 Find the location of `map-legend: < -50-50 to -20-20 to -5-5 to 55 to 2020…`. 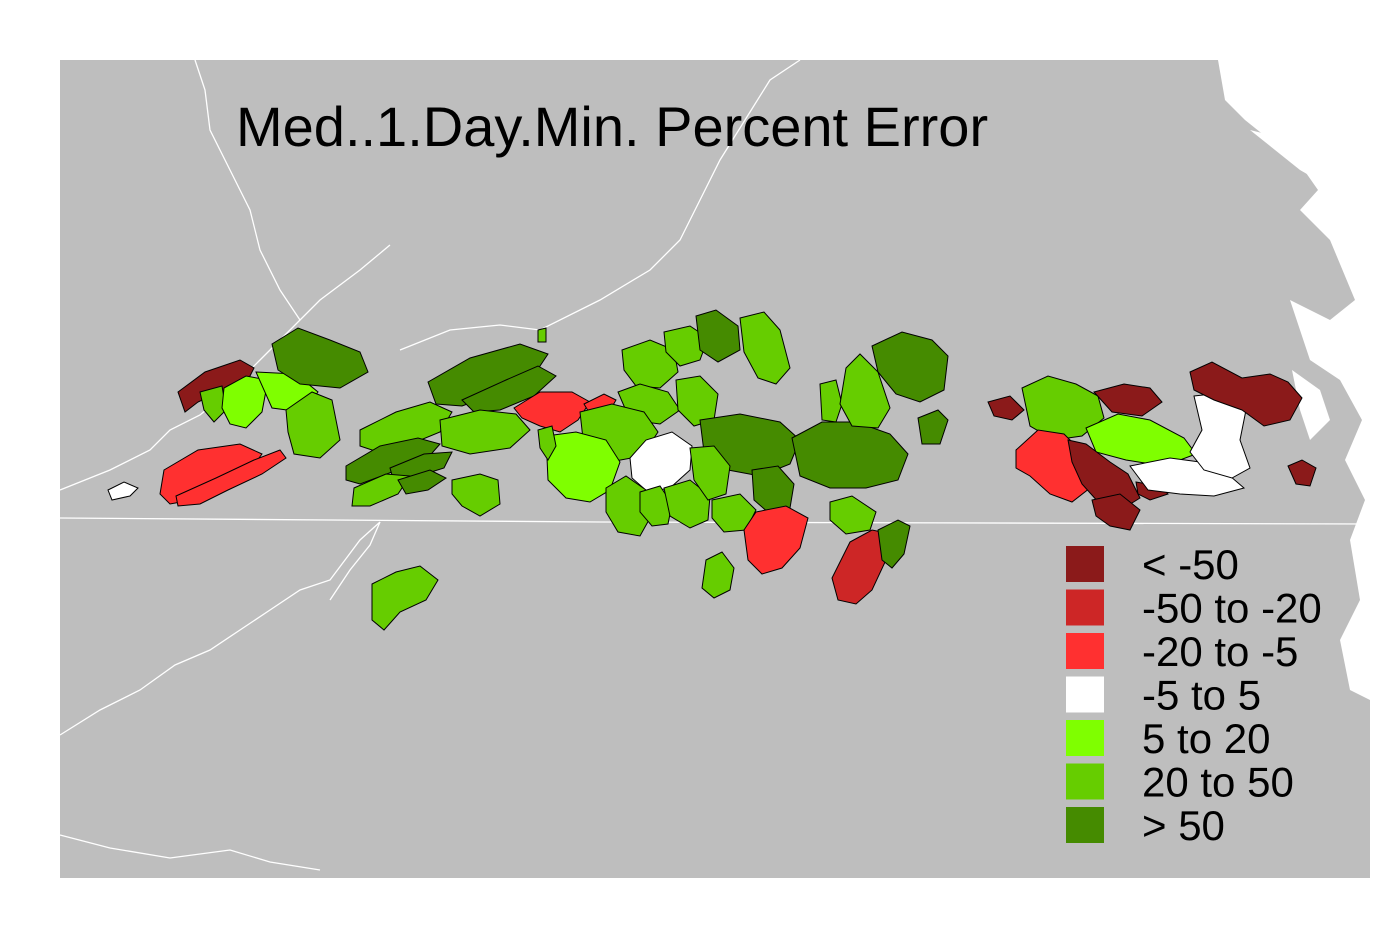

map-legend: < -50-50 to -20-20 to -5-5 to 55 to 2020… is located at coordinates (1194, 695).